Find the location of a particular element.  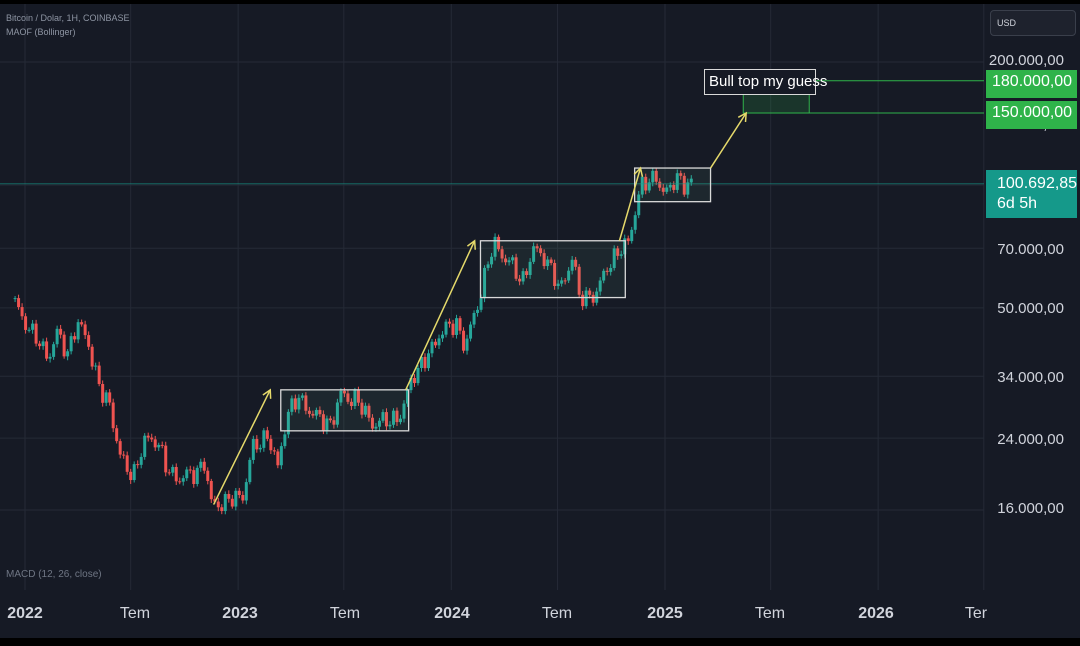

y-tick-16000: 16.000,00 is located at coordinates (1030, 508).